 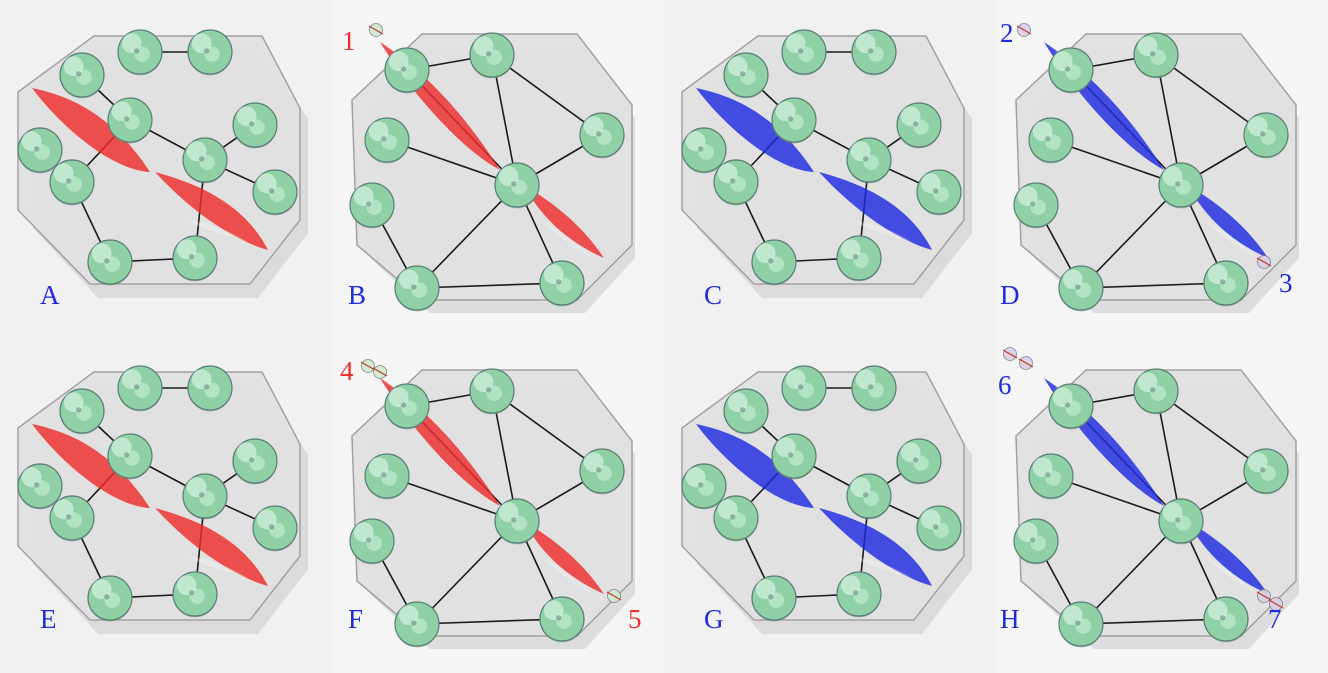 I want to click on cluster-image-f, so click(x=498, y=504).